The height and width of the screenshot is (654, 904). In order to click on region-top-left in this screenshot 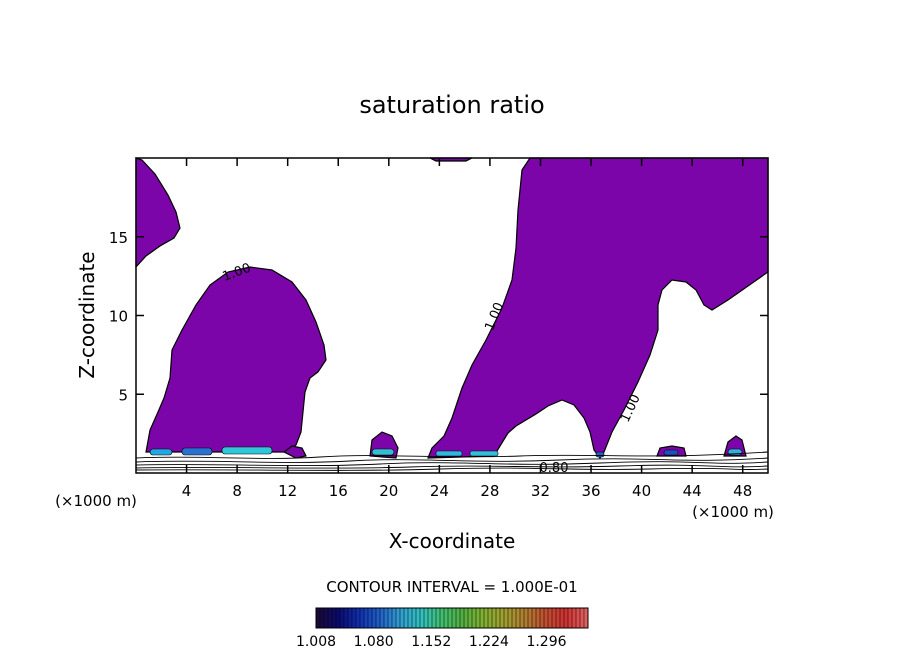, I will do `click(158, 213)`.